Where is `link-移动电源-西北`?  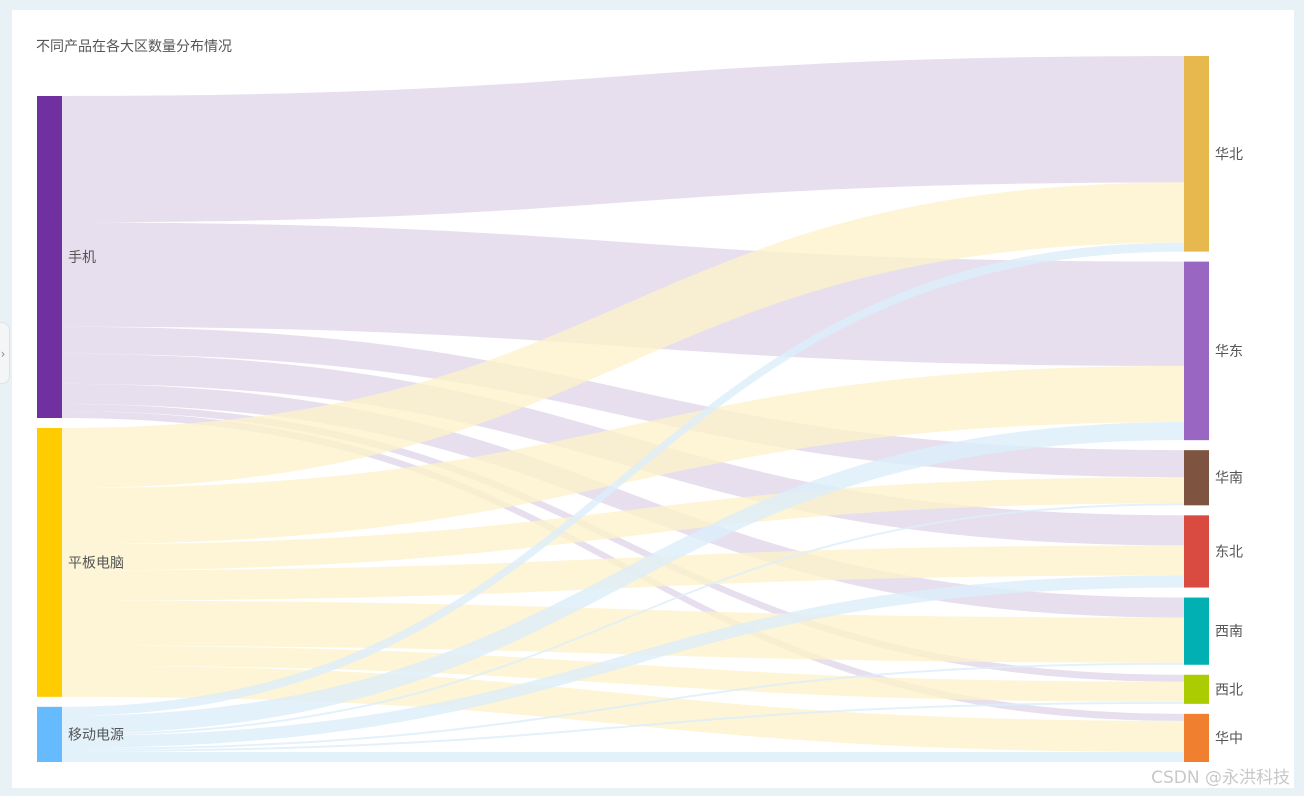 link-移动电源-西北 is located at coordinates (623, 726).